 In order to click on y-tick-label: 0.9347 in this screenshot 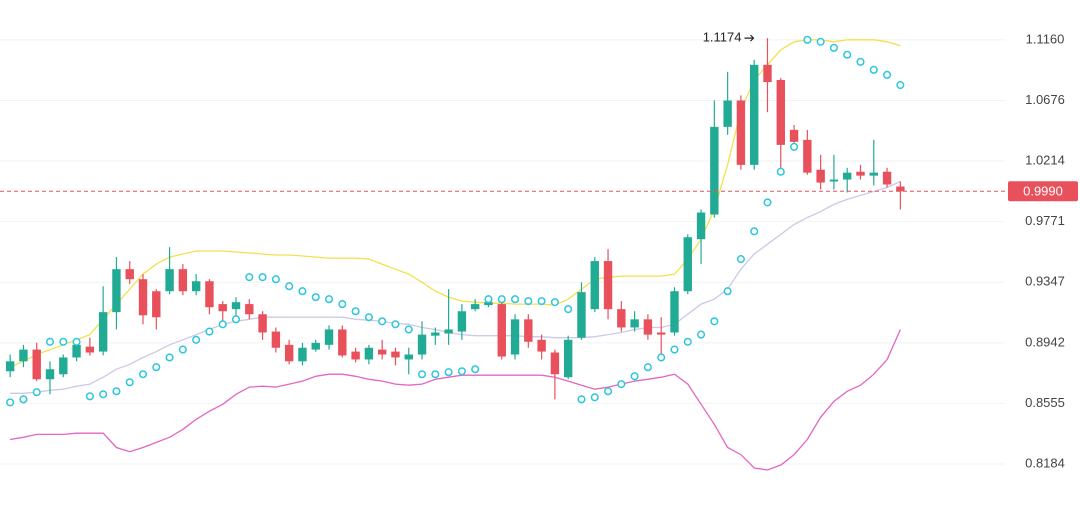, I will do `click(1045, 281)`.